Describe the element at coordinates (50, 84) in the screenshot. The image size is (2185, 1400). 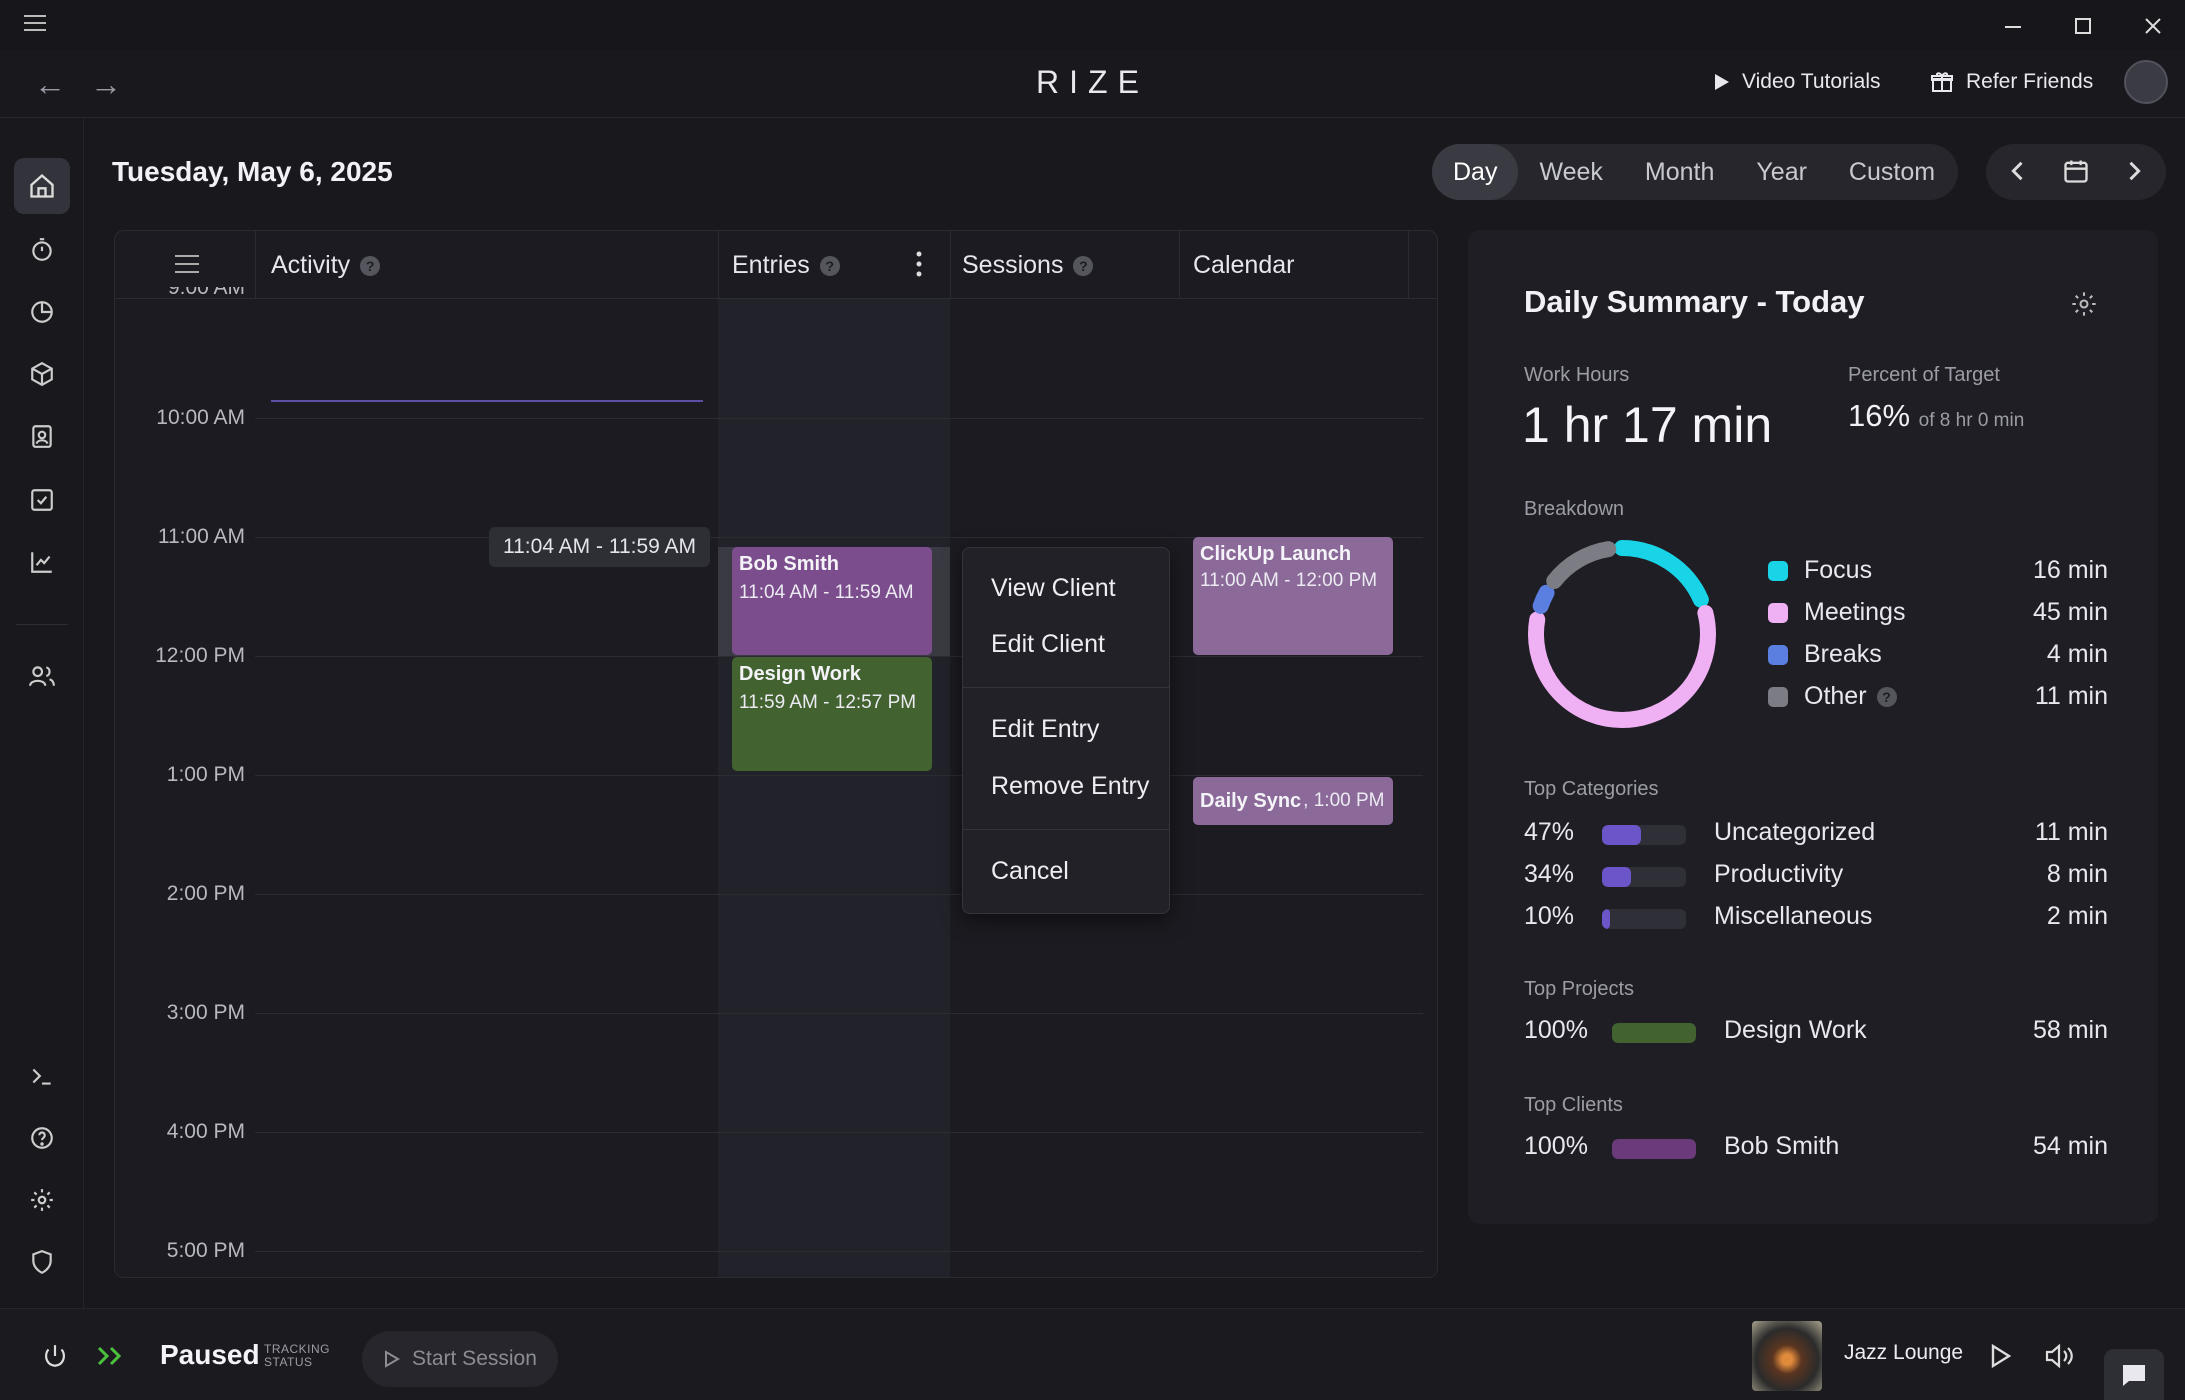
I see `back-arrow-icon: ←` at that location.